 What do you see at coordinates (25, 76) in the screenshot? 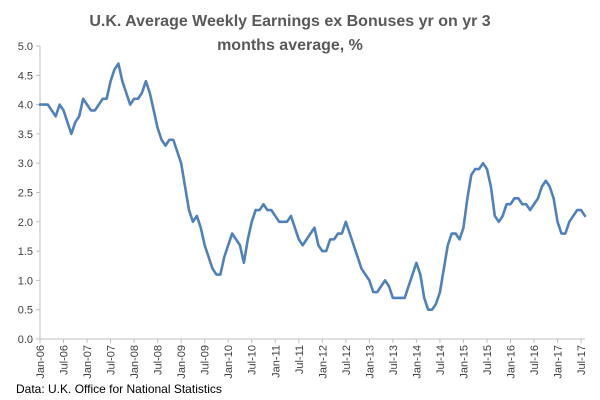
I see `y-tick-label: 4.5` at bounding box center [25, 76].